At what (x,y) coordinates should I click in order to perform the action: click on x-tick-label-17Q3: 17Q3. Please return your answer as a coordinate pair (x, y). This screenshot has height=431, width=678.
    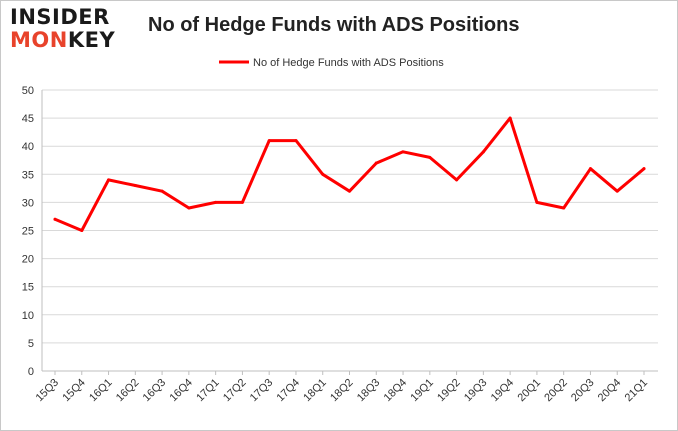
    Looking at the image, I should click on (262, 391).